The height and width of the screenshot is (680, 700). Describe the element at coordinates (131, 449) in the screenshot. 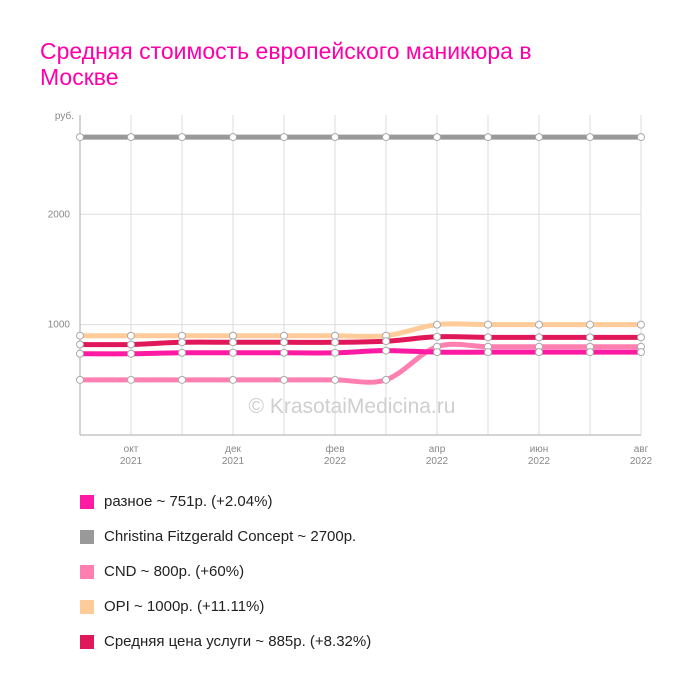

I see `x-tick-label-month: окт` at that location.